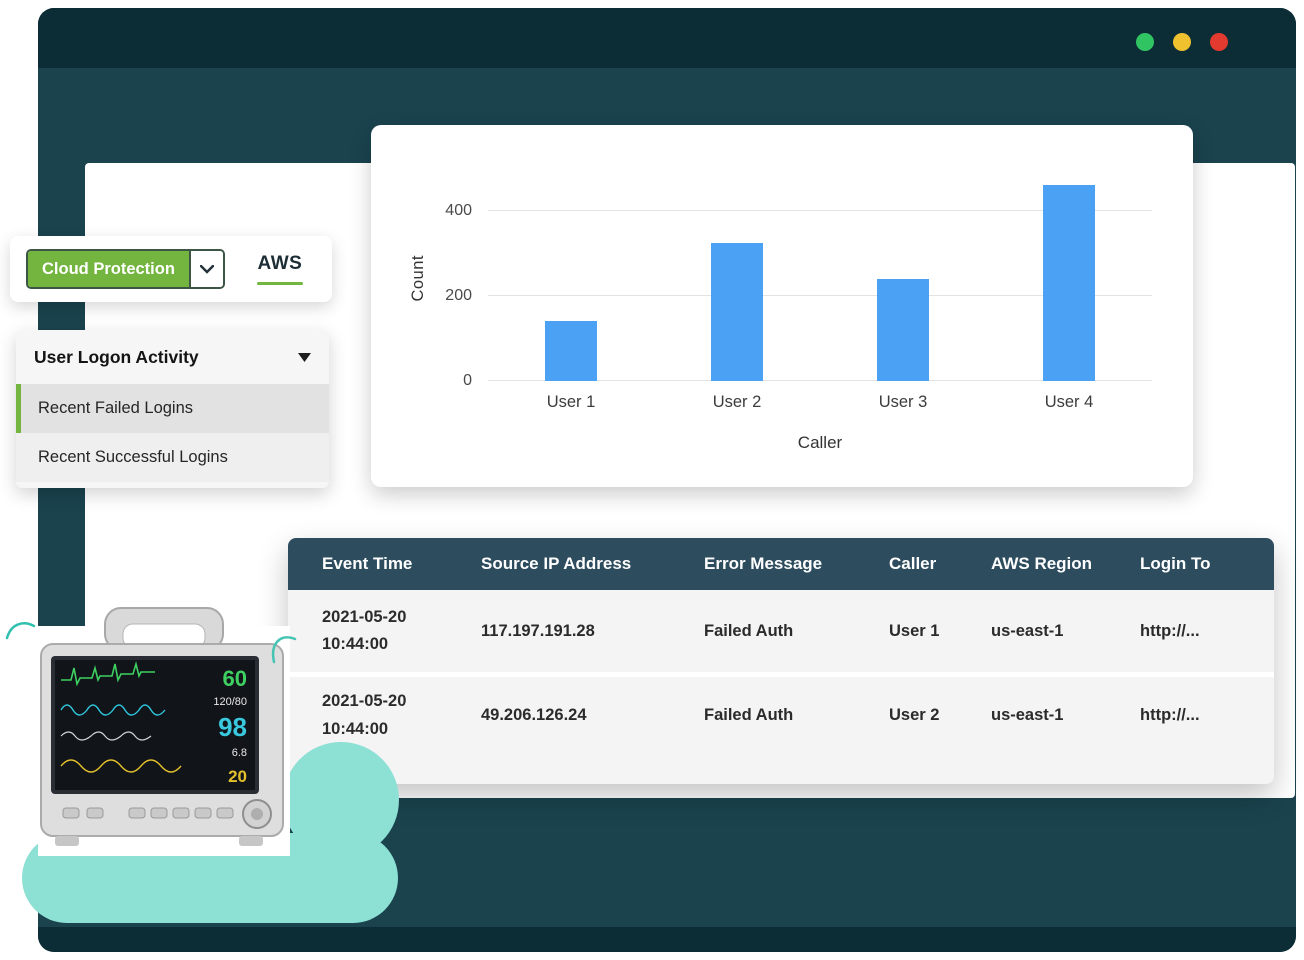  What do you see at coordinates (1219, 42) in the screenshot?
I see `window-control-red-icon` at bounding box center [1219, 42].